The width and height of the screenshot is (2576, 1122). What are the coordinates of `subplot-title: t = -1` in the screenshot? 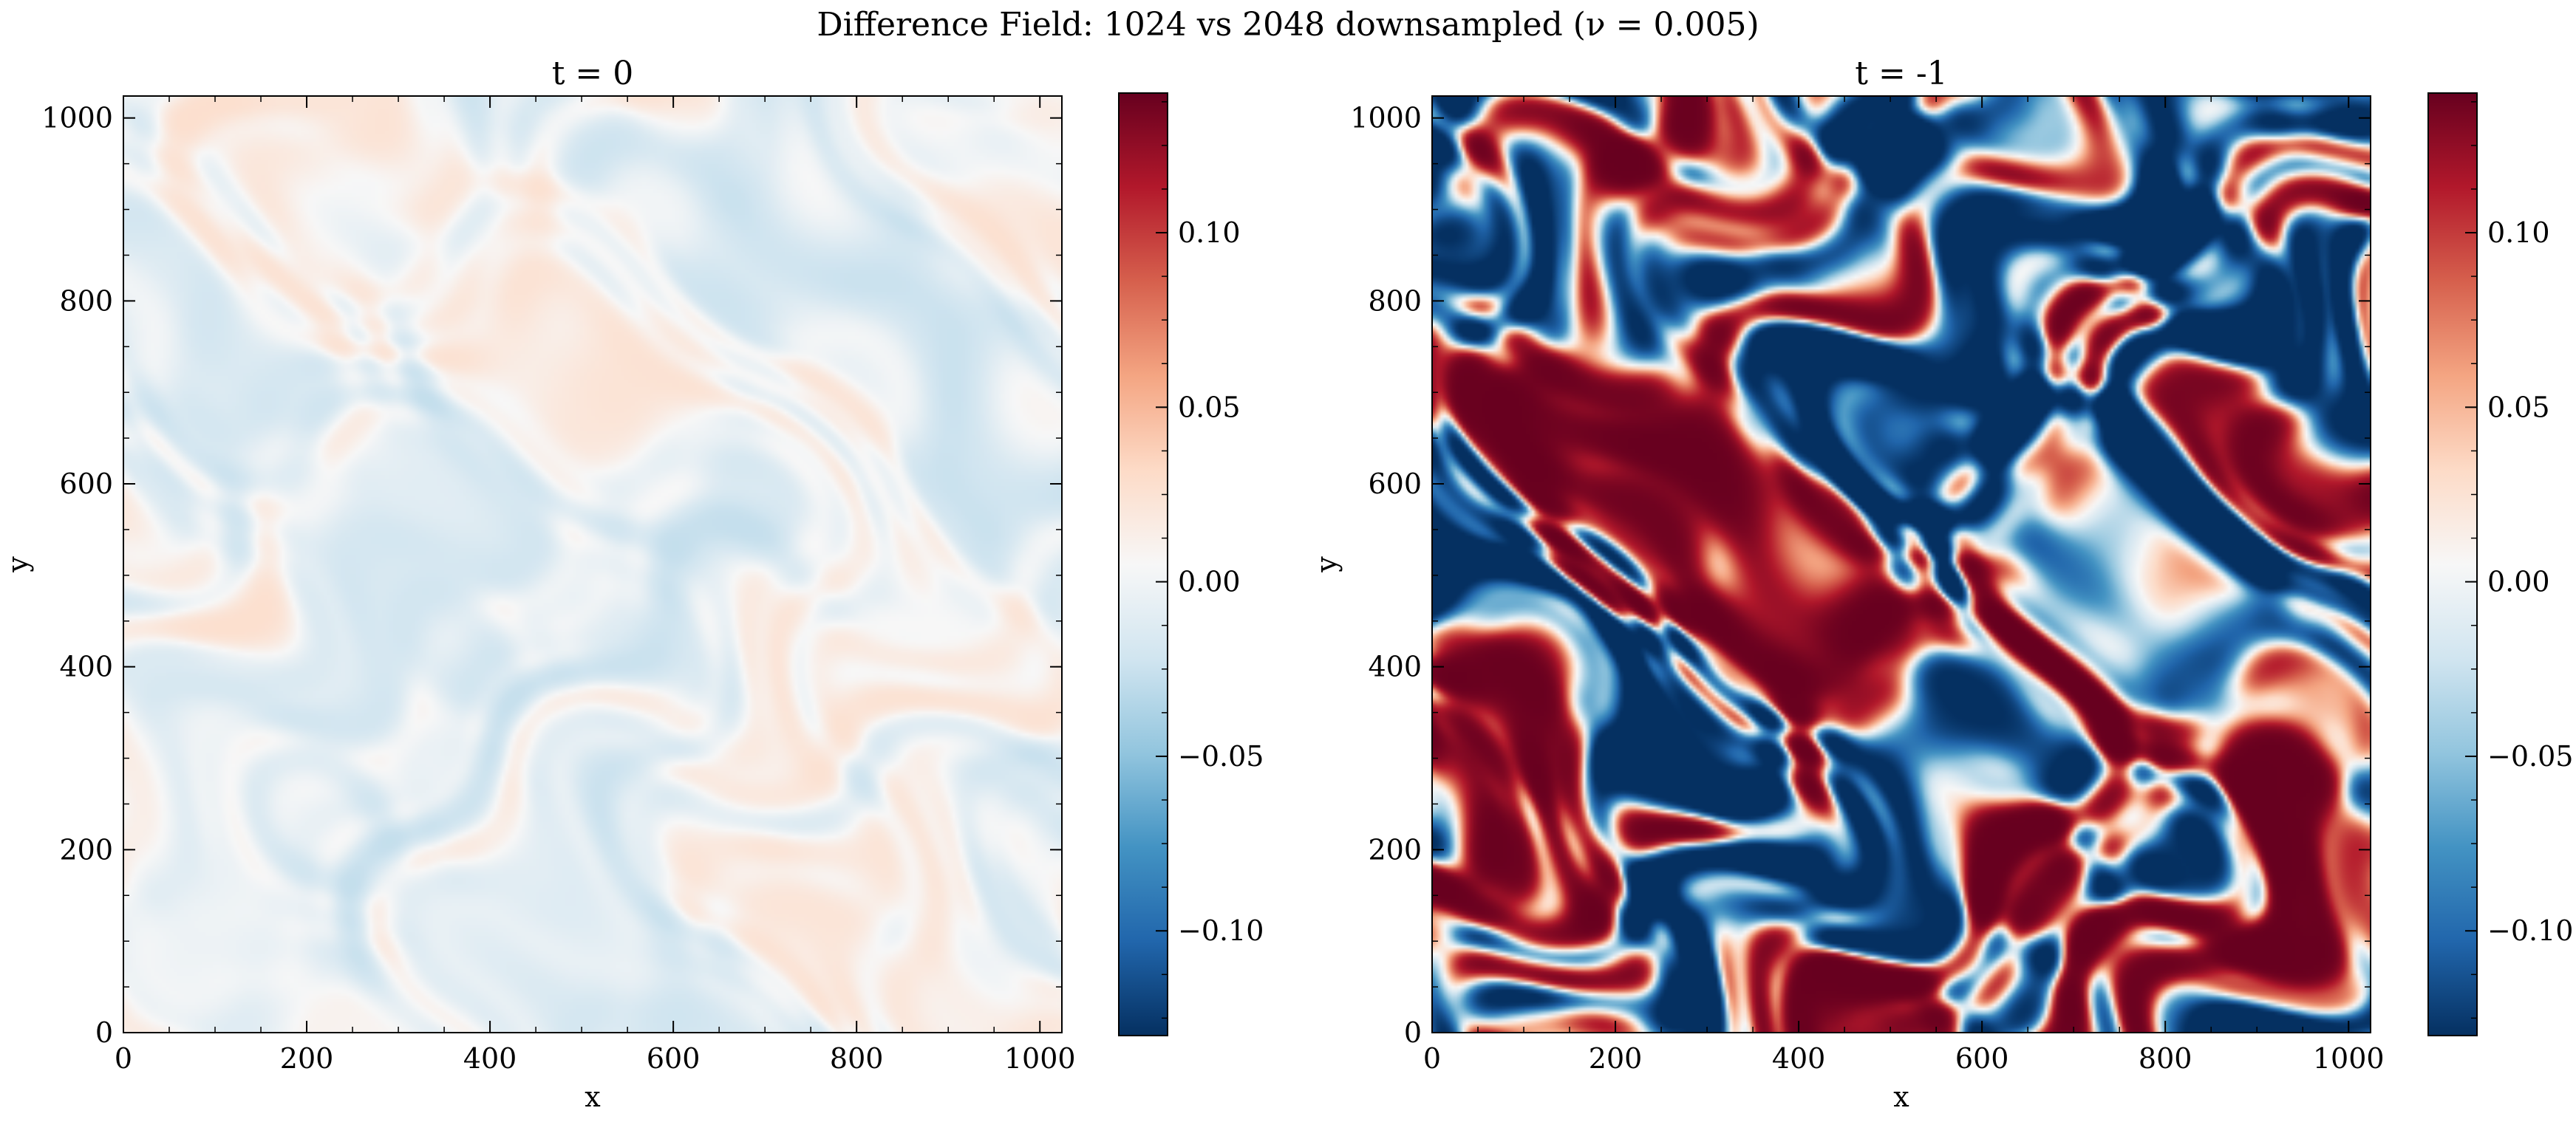 It's located at (1901, 73).